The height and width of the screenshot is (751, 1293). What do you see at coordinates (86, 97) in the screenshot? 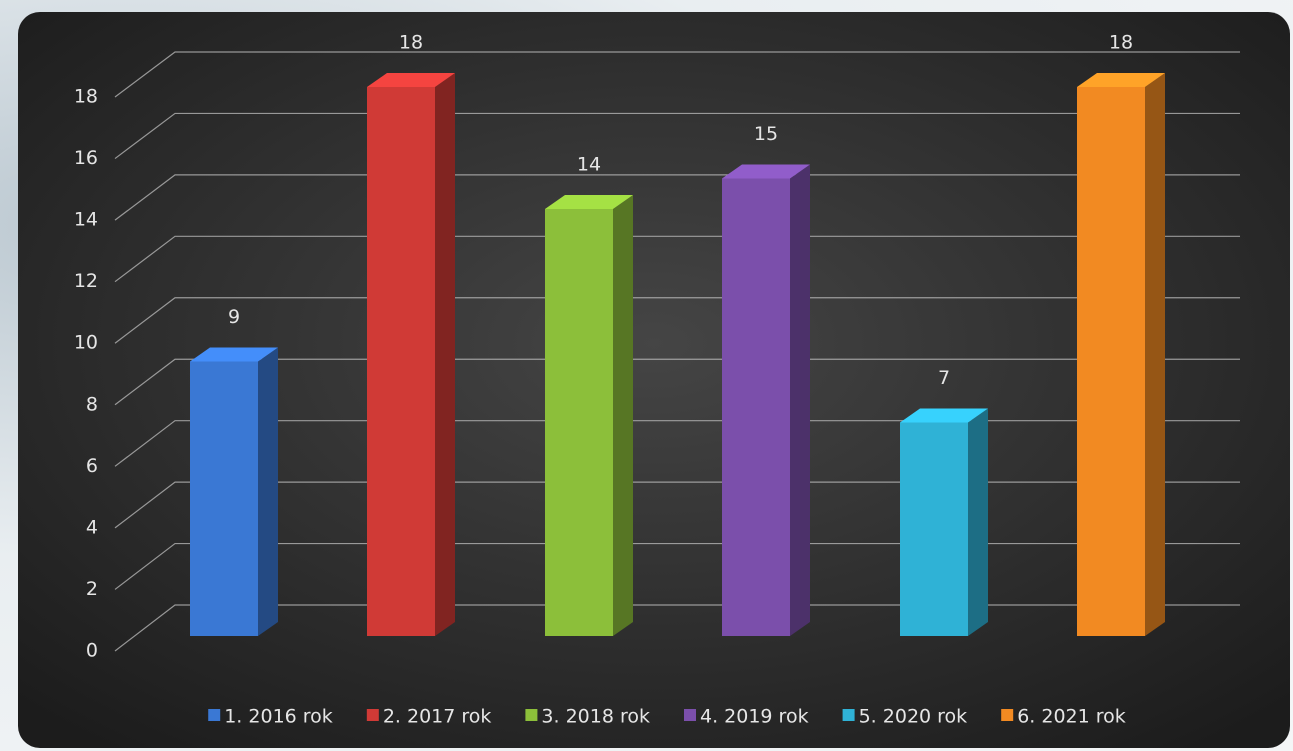
I see `y-tick-label: 18` at bounding box center [86, 97].